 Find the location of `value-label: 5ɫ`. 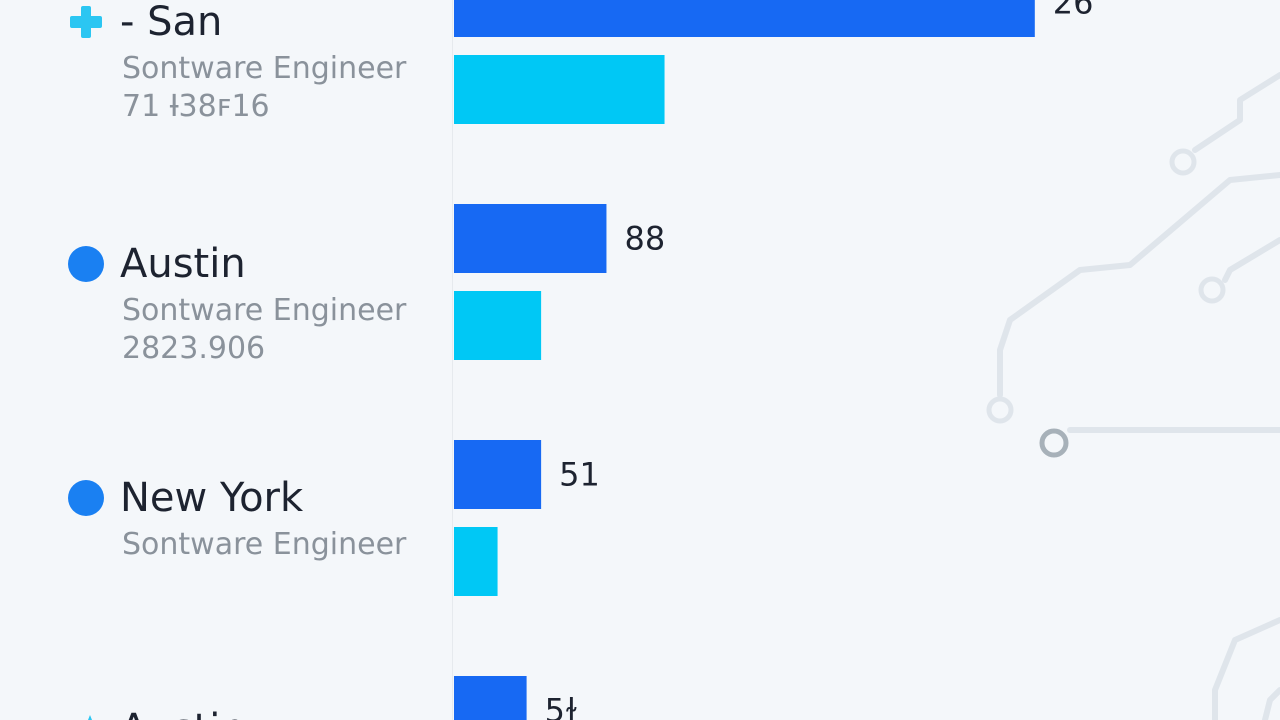

value-label: 5ɫ is located at coordinates (561, 706).